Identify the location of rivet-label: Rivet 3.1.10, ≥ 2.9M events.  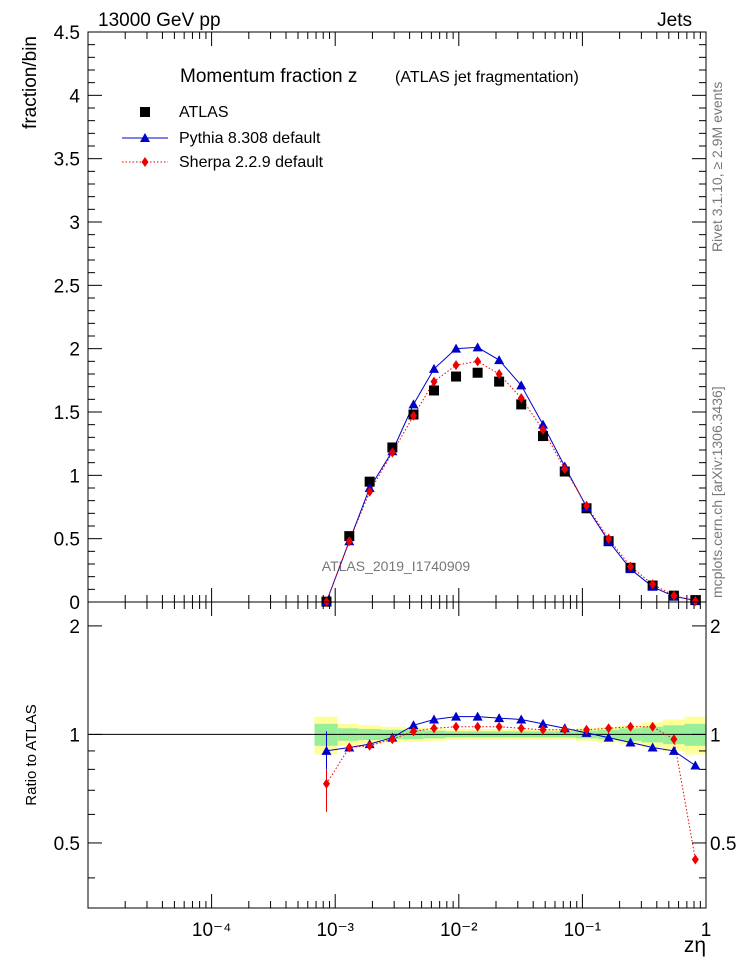
(717, 167).